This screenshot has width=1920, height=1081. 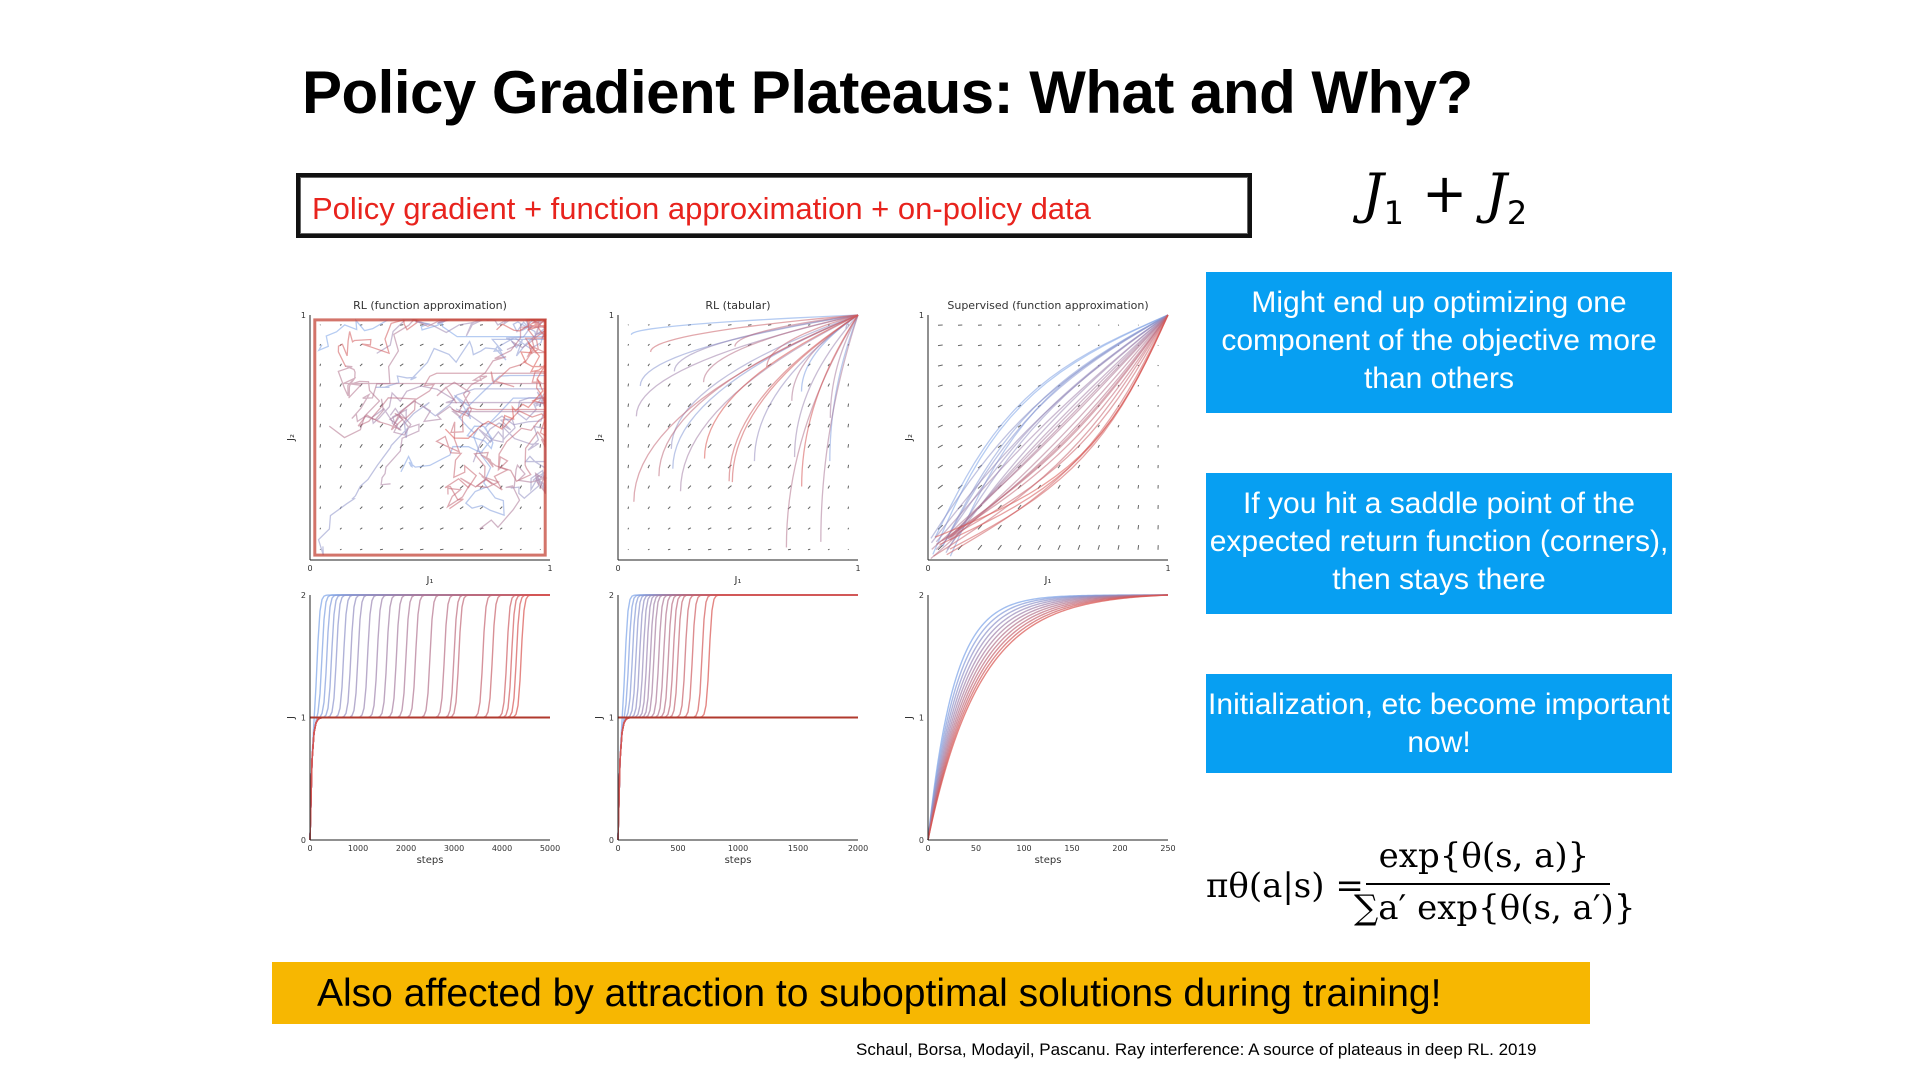 I want to click on chart-panel-1: RL (function approximation) 0 1 1 J₁ J₂, so click(x=419, y=442).